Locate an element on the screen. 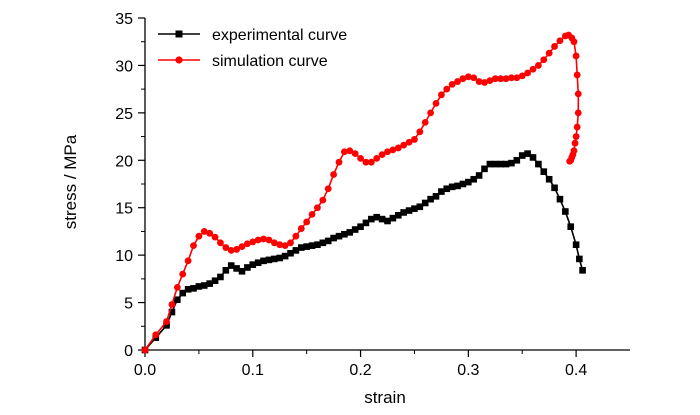 This screenshot has height=415, width=700. experimental-legend-marker is located at coordinates (179, 34).